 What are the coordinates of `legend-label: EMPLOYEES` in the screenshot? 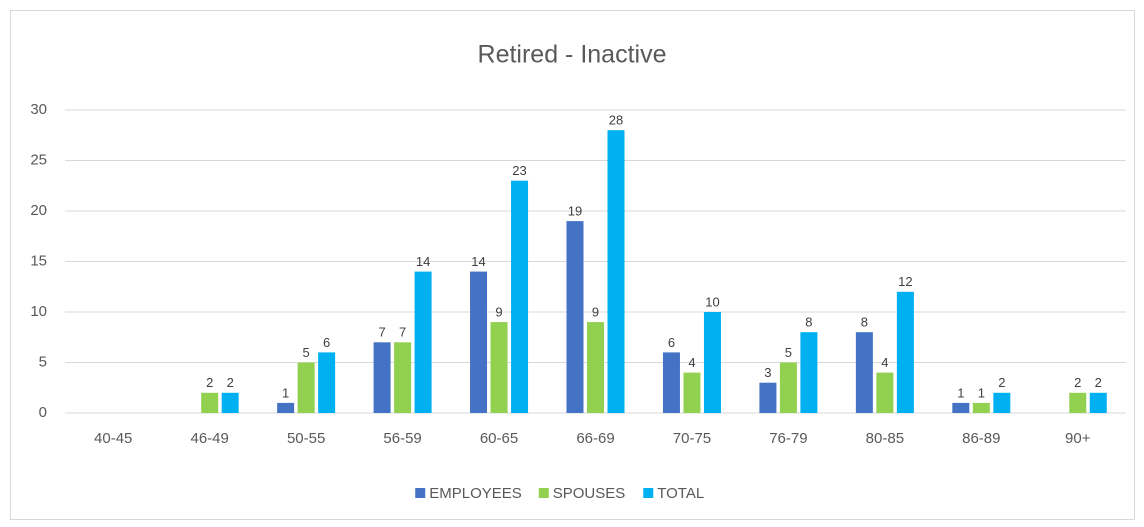 It's located at (475, 493).